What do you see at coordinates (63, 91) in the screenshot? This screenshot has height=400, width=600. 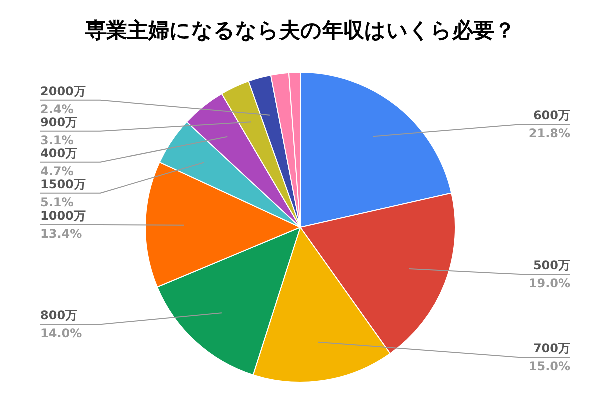 I see `slice-label: 2000万` at bounding box center [63, 91].